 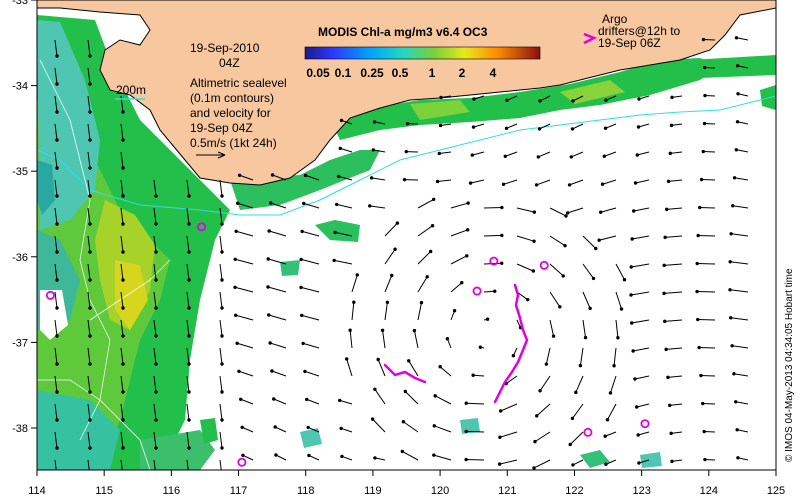 What do you see at coordinates (202, 227) in the screenshot?
I see `argo-float-marker` at bounding box center [202, 227].